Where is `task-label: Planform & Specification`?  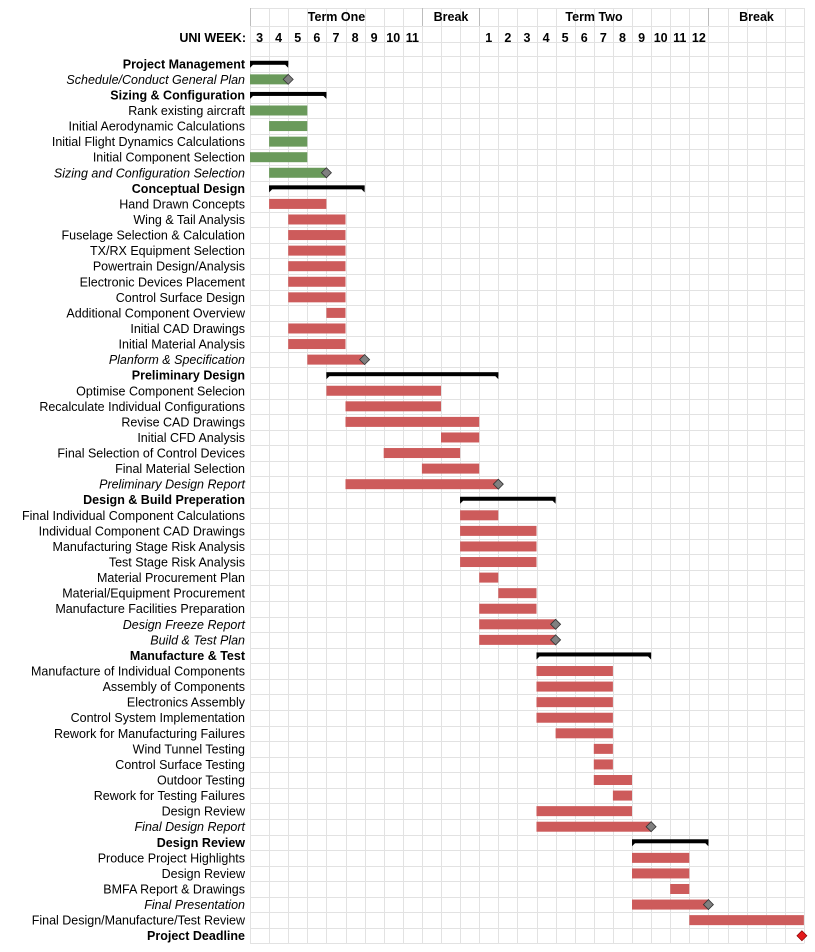
task-label: Planform & Specification is located at coordinates (177, 360).